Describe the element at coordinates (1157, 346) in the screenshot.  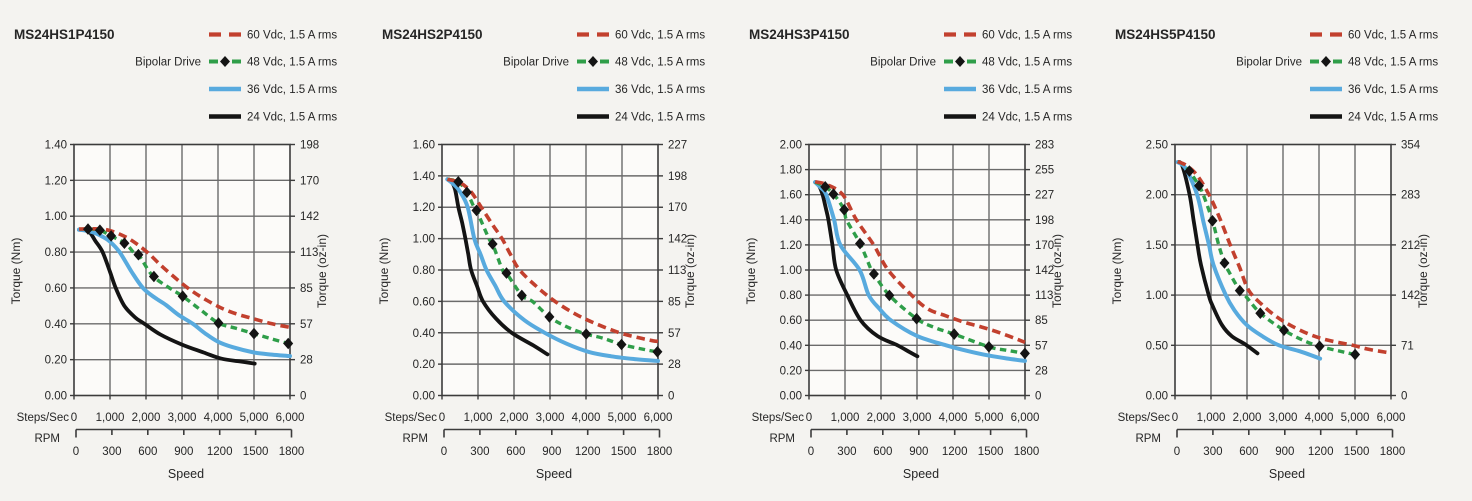
I see `svg-text: 0.50` at that location.